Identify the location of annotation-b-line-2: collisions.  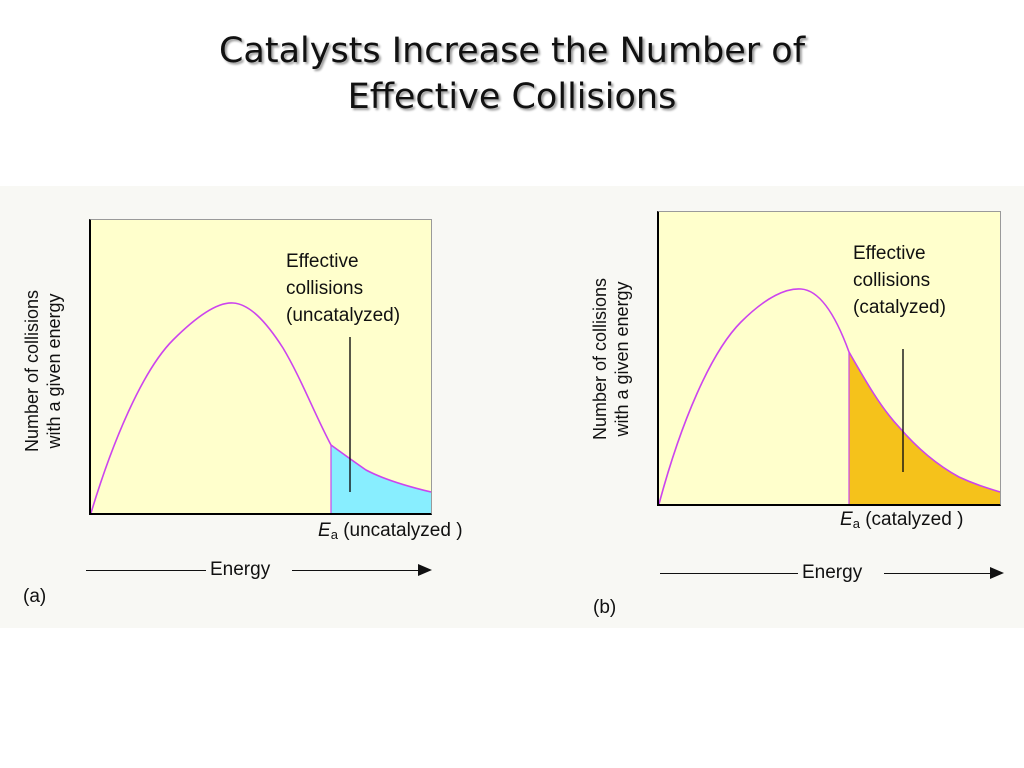
(892, 280).